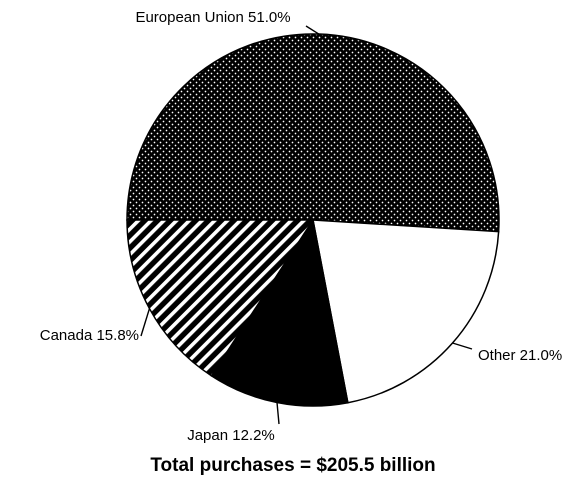  What do you see at coordinates (293, 465) in the screenshot?
I see `chart-caption: Total purchases = $205.5 billion` at bounding box center [293, 465].